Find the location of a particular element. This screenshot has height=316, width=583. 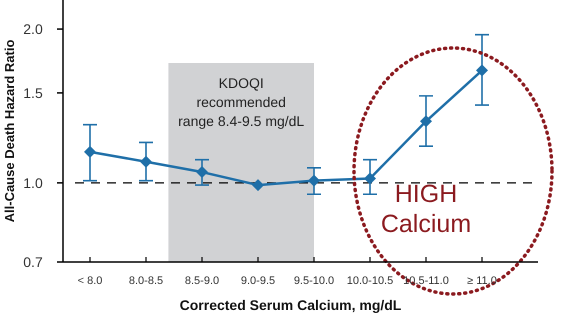

y-axis-title: All-Cause Death Hazard Ratio is located at coordinates (9, 131).